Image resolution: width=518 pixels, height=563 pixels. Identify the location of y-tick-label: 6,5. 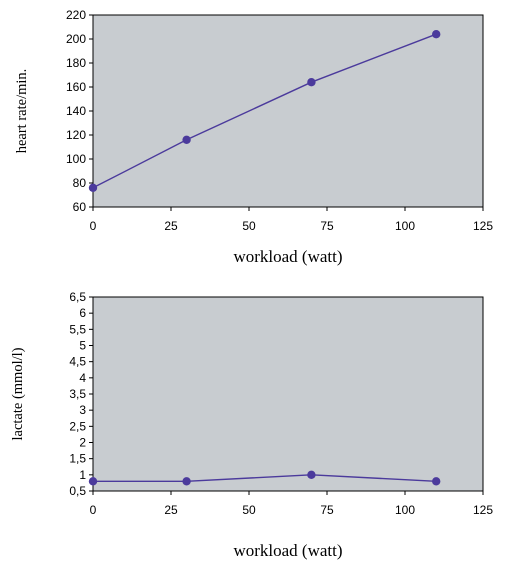
(77, 297).